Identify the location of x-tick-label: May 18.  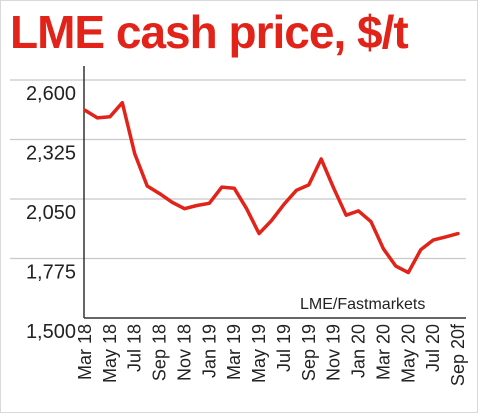
(110, 353).